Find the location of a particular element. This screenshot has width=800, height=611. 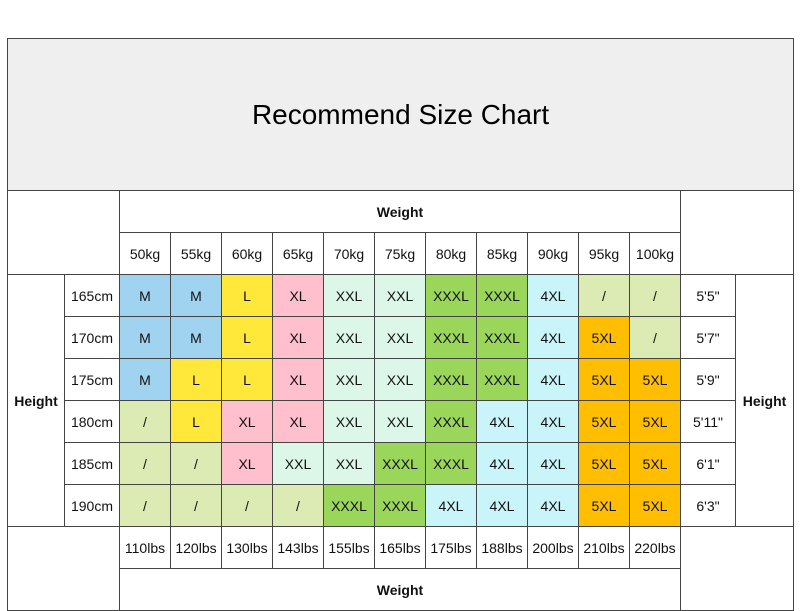

weight-lbs-header: 165lbs is located at coordinates (400, 547).